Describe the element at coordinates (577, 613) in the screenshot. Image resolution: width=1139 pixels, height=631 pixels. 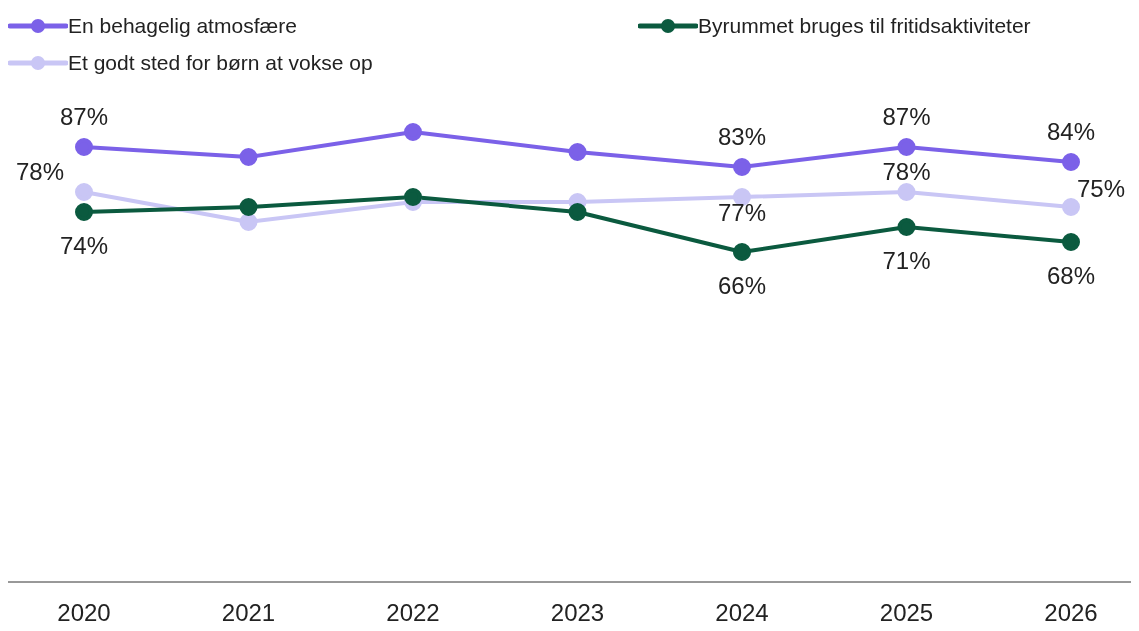
I see `x-tick-label: 2023` at that location.